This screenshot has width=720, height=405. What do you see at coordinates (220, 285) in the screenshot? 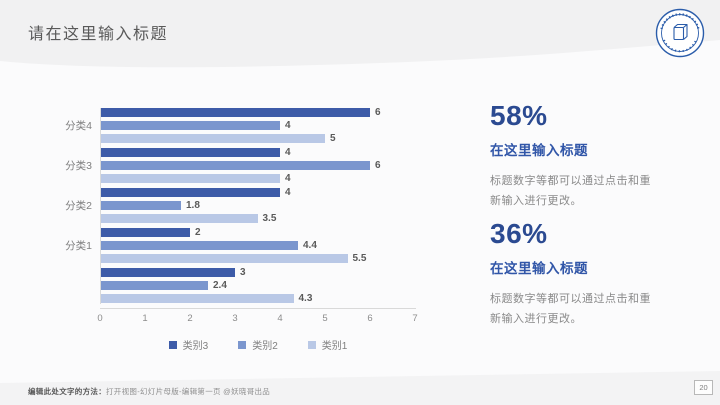
I see `bar-value-label: 2.4` at bounding box center [220, 285].